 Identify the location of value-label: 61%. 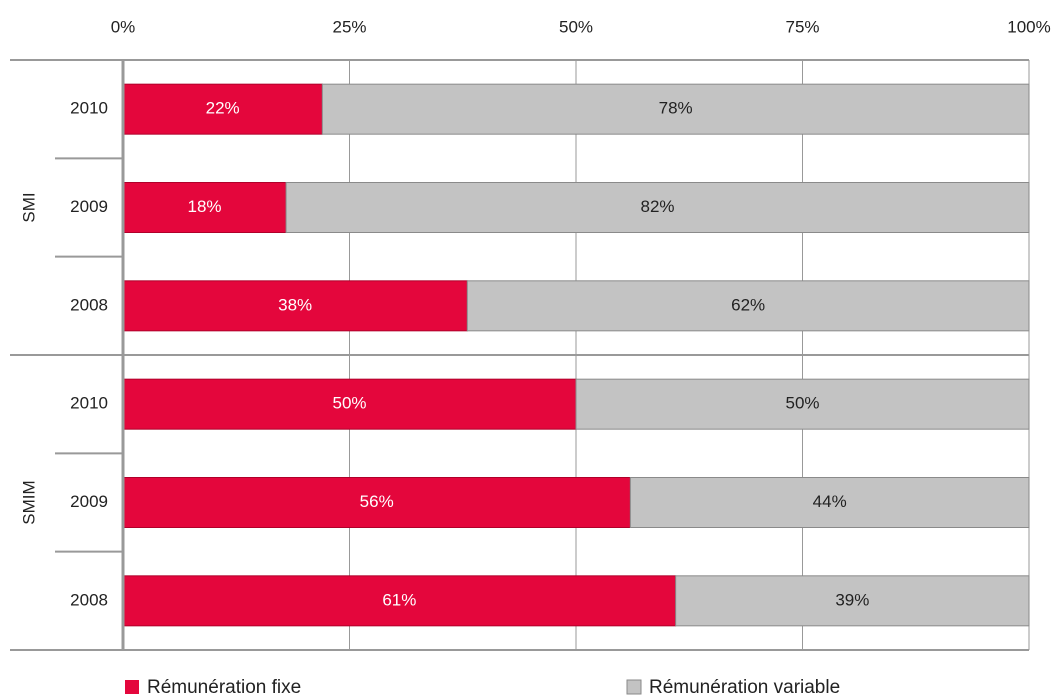
(399, 599).